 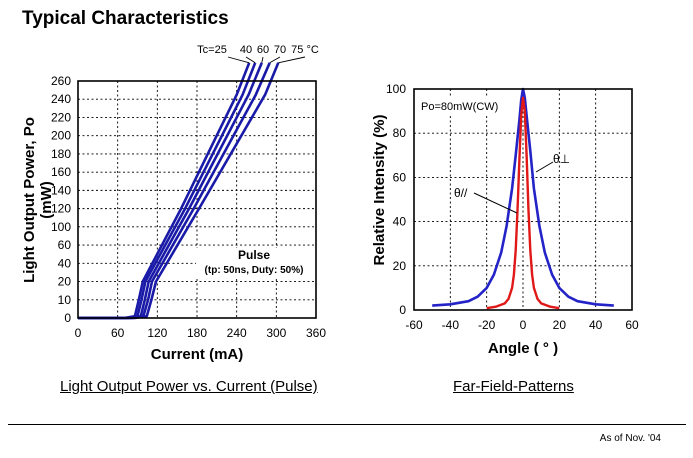 I want to click on annotation-detail: (tp: 50ns, Duty: 50%), so click(x=254, y=270).